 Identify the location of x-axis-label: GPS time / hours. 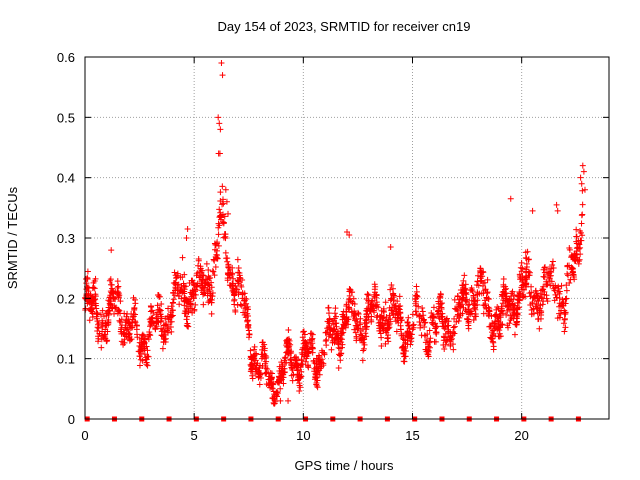
(344, 465).